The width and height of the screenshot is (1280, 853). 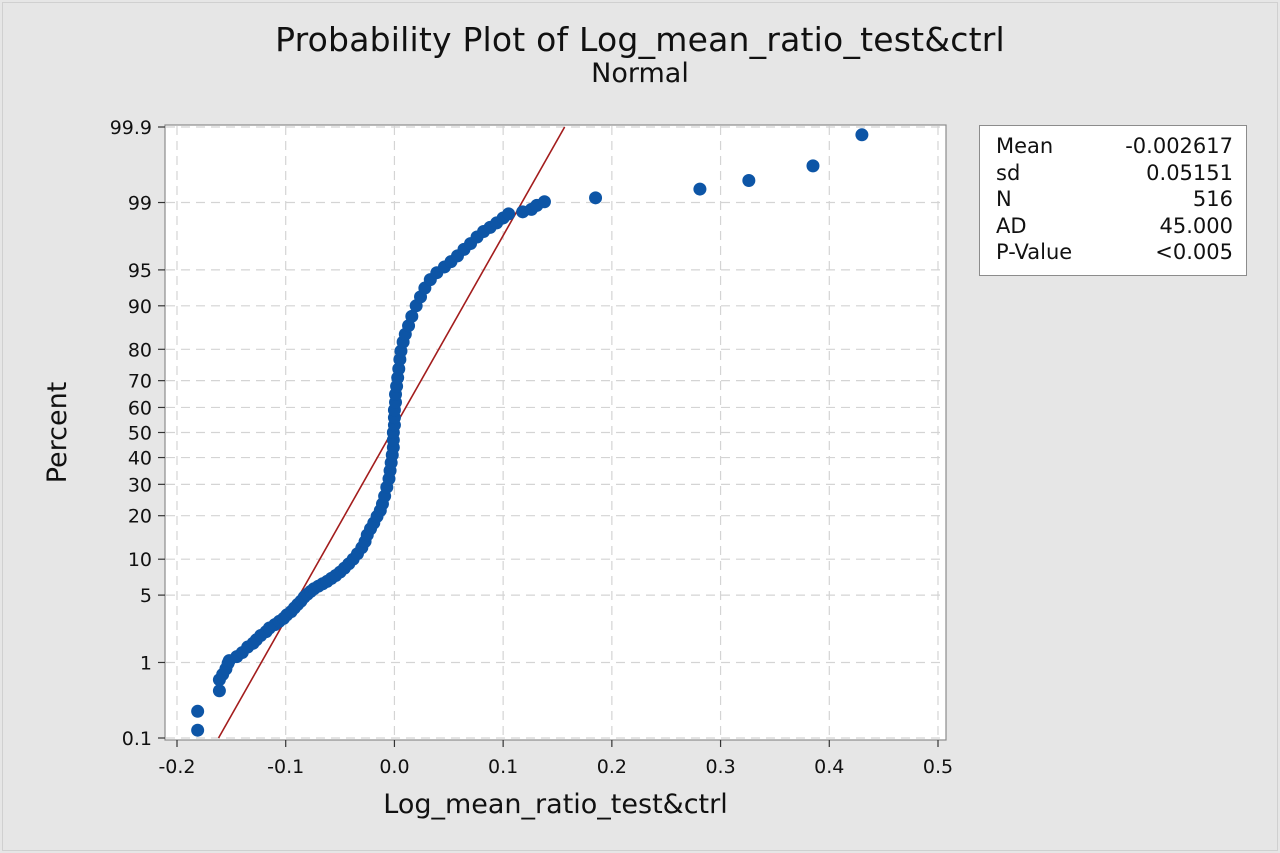 What do you see at coordinates (57, 433) in the screenshot?
I see `y-axis-label: Percent` at bounding box center [57, 433].